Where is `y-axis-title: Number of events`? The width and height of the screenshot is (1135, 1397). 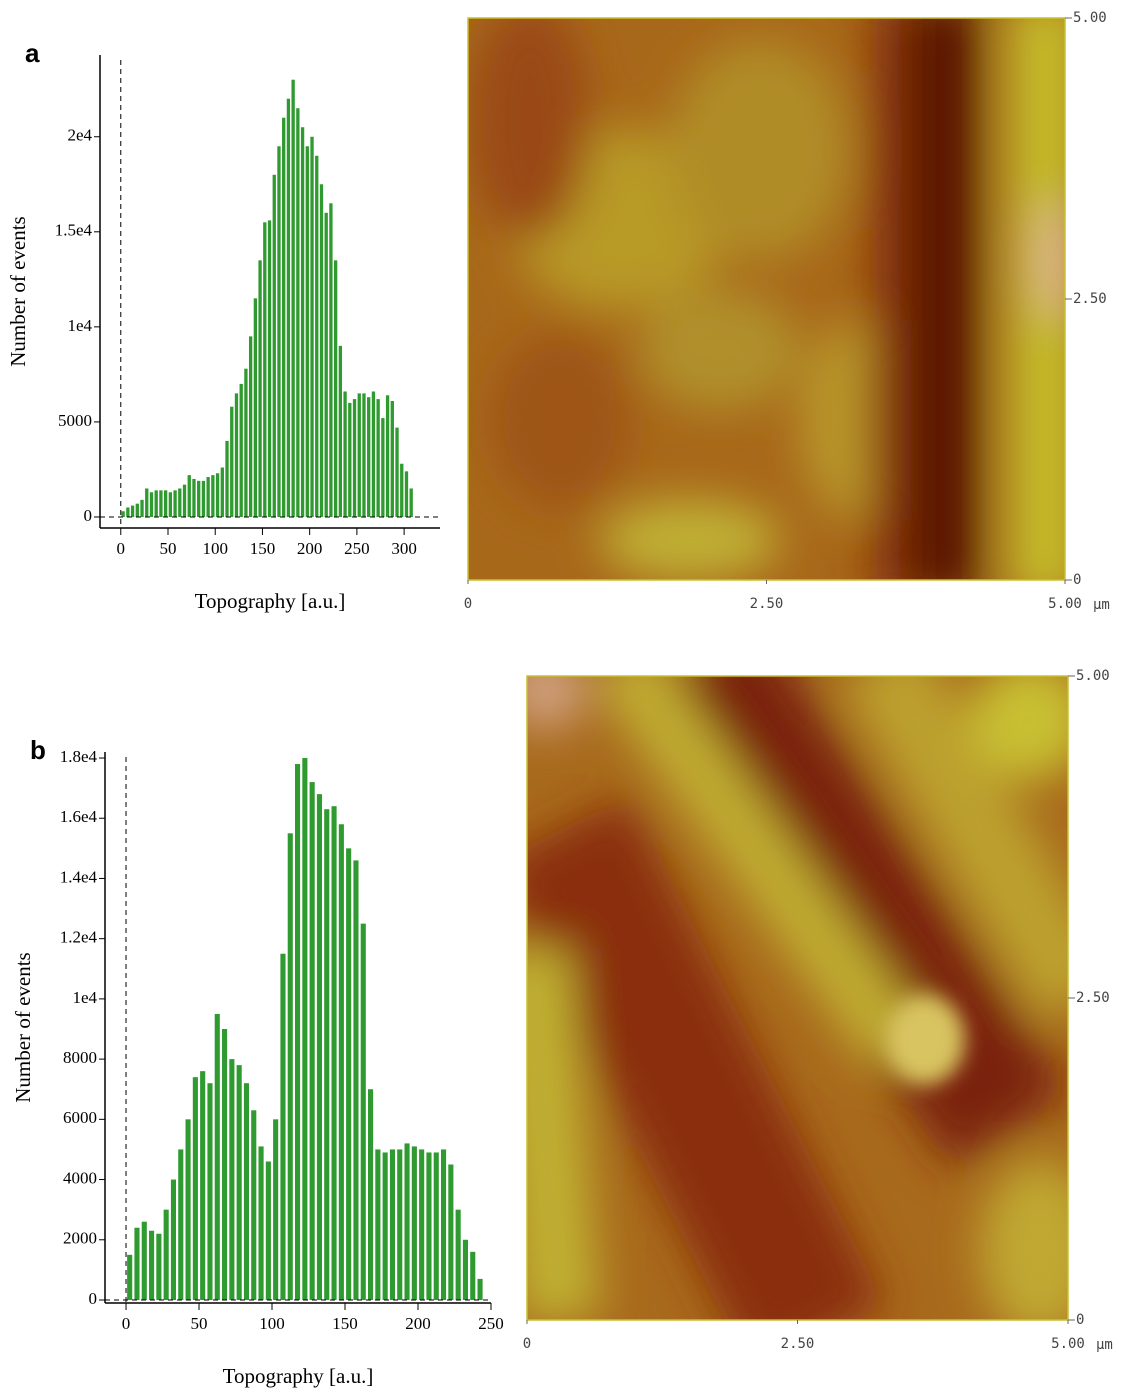 y-axis-title: Number of events is located at coordinates (23, 1027).